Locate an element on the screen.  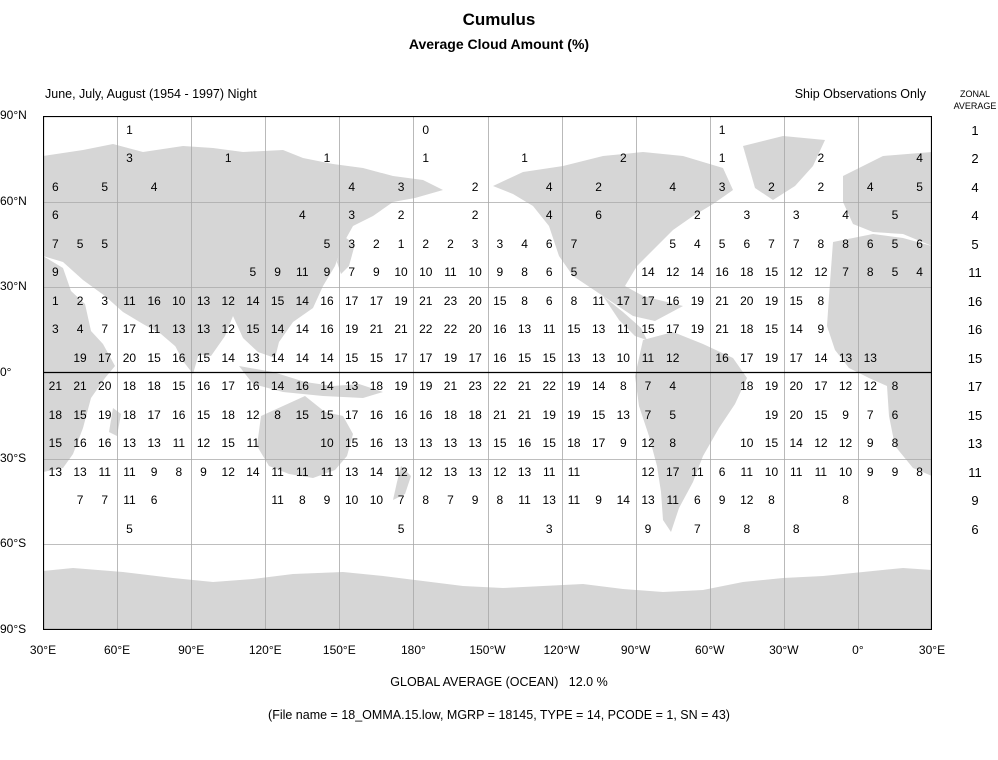
chart-title: Cumulus is located at coordinates (499, 19).